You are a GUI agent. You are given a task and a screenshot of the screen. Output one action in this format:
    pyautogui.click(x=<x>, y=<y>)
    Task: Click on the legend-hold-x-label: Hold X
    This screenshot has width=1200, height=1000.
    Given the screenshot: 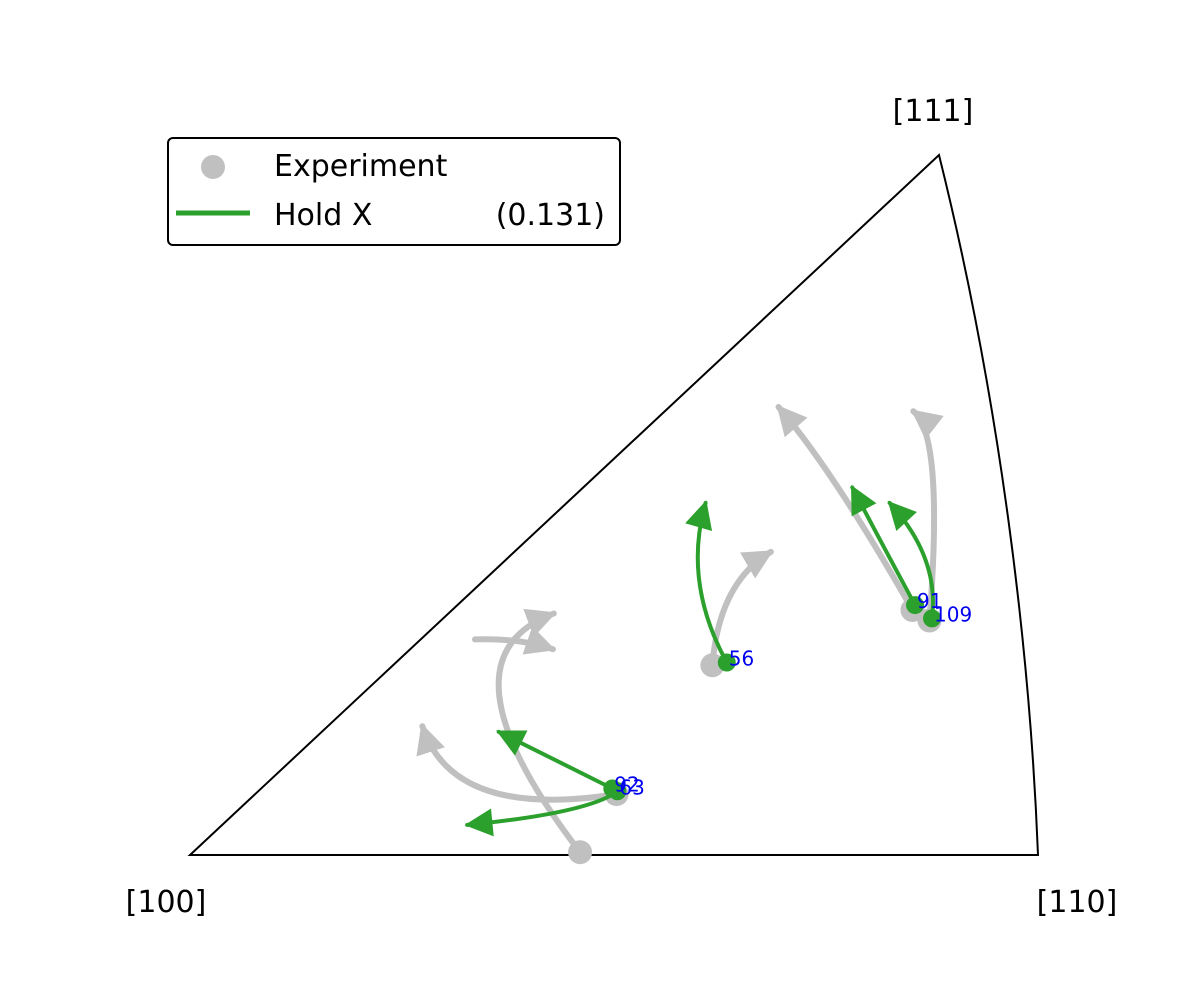 What is the action you would take?
    pyautogui.click(x=323, y=215)
    